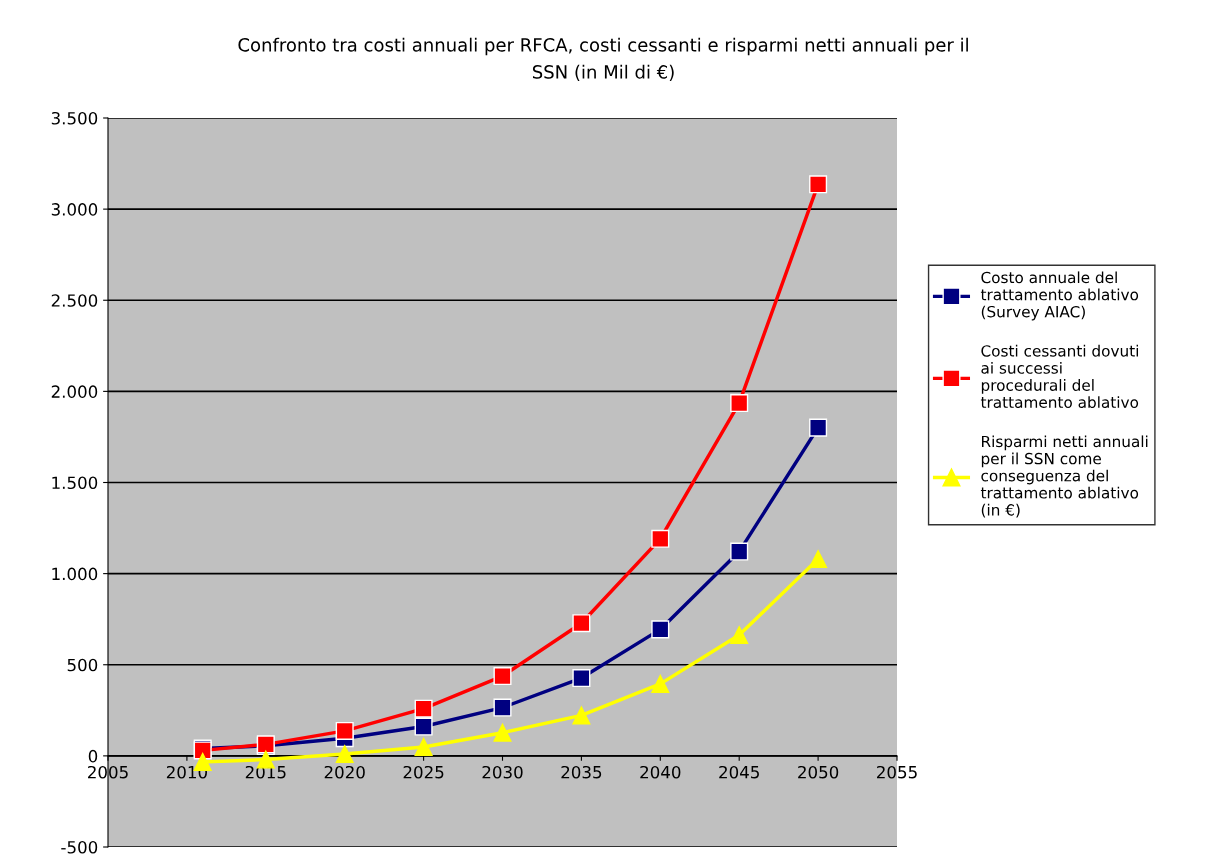  I want to click on y-tick-label: 500, so click(82, 665).